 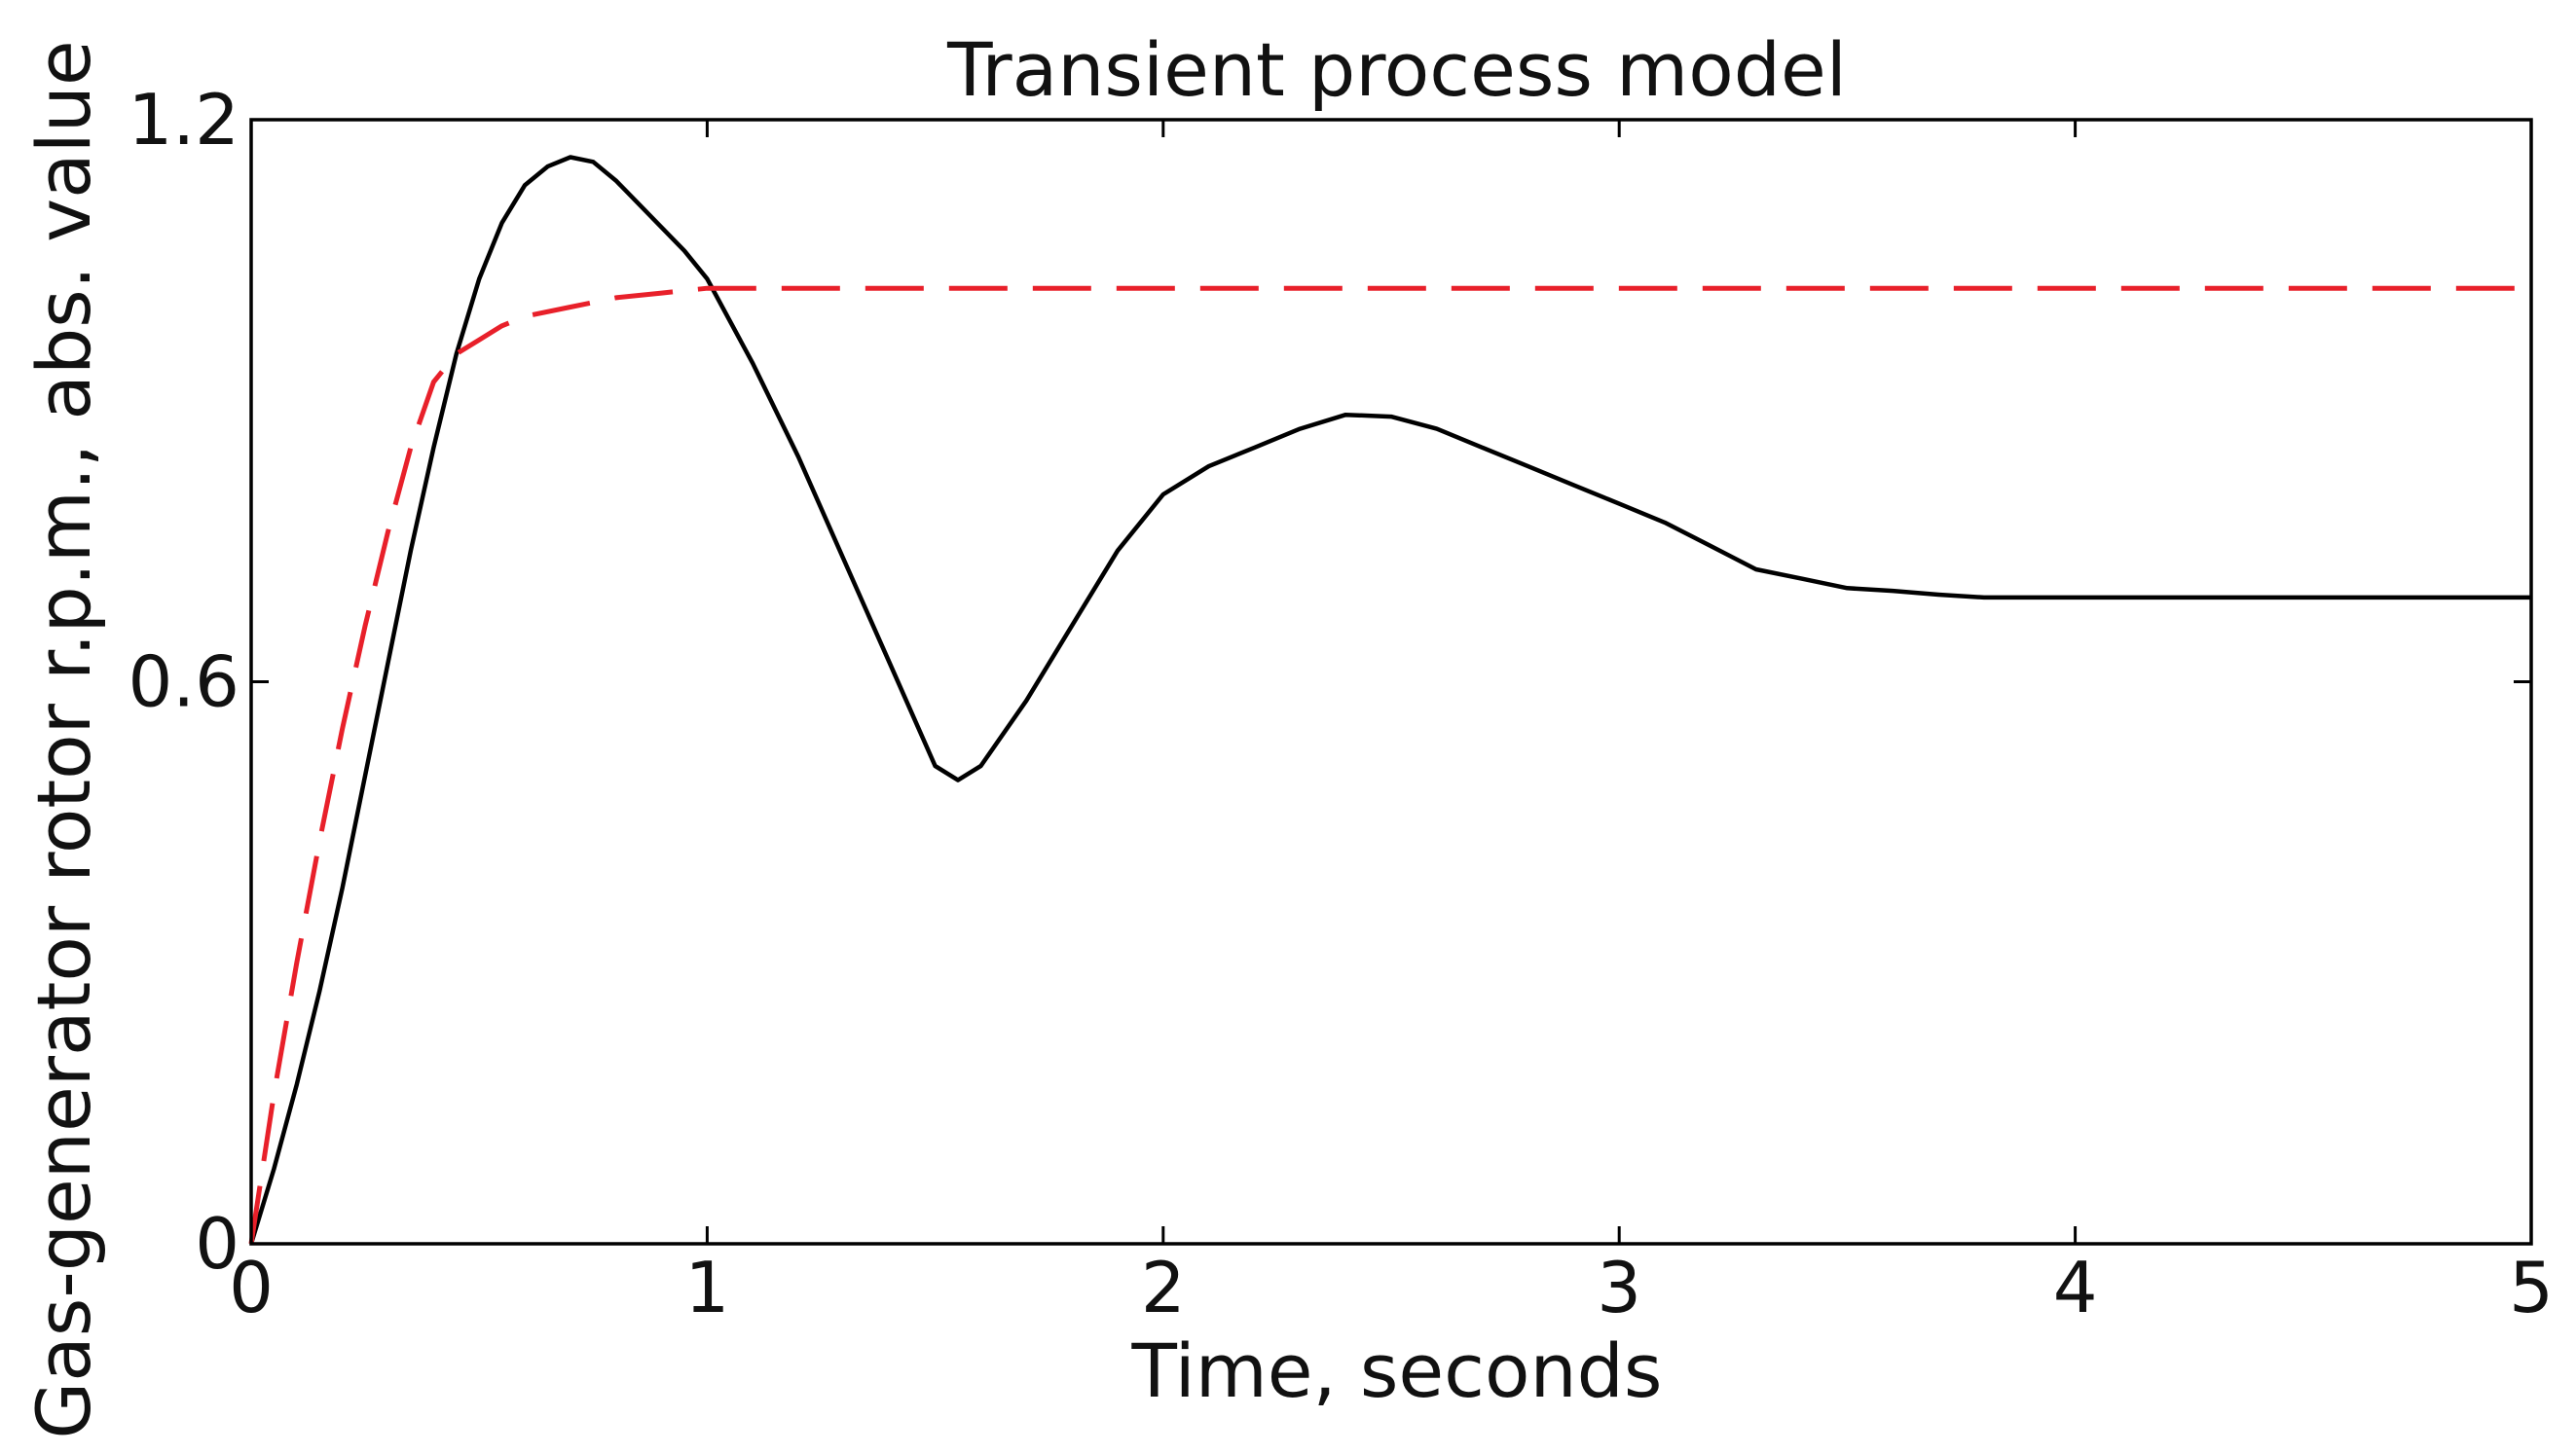 What do you see at coordinates (2531, 1287) in the screenshot?
I see `x-tick-label: 5` at bounding box center [2531, 1287].